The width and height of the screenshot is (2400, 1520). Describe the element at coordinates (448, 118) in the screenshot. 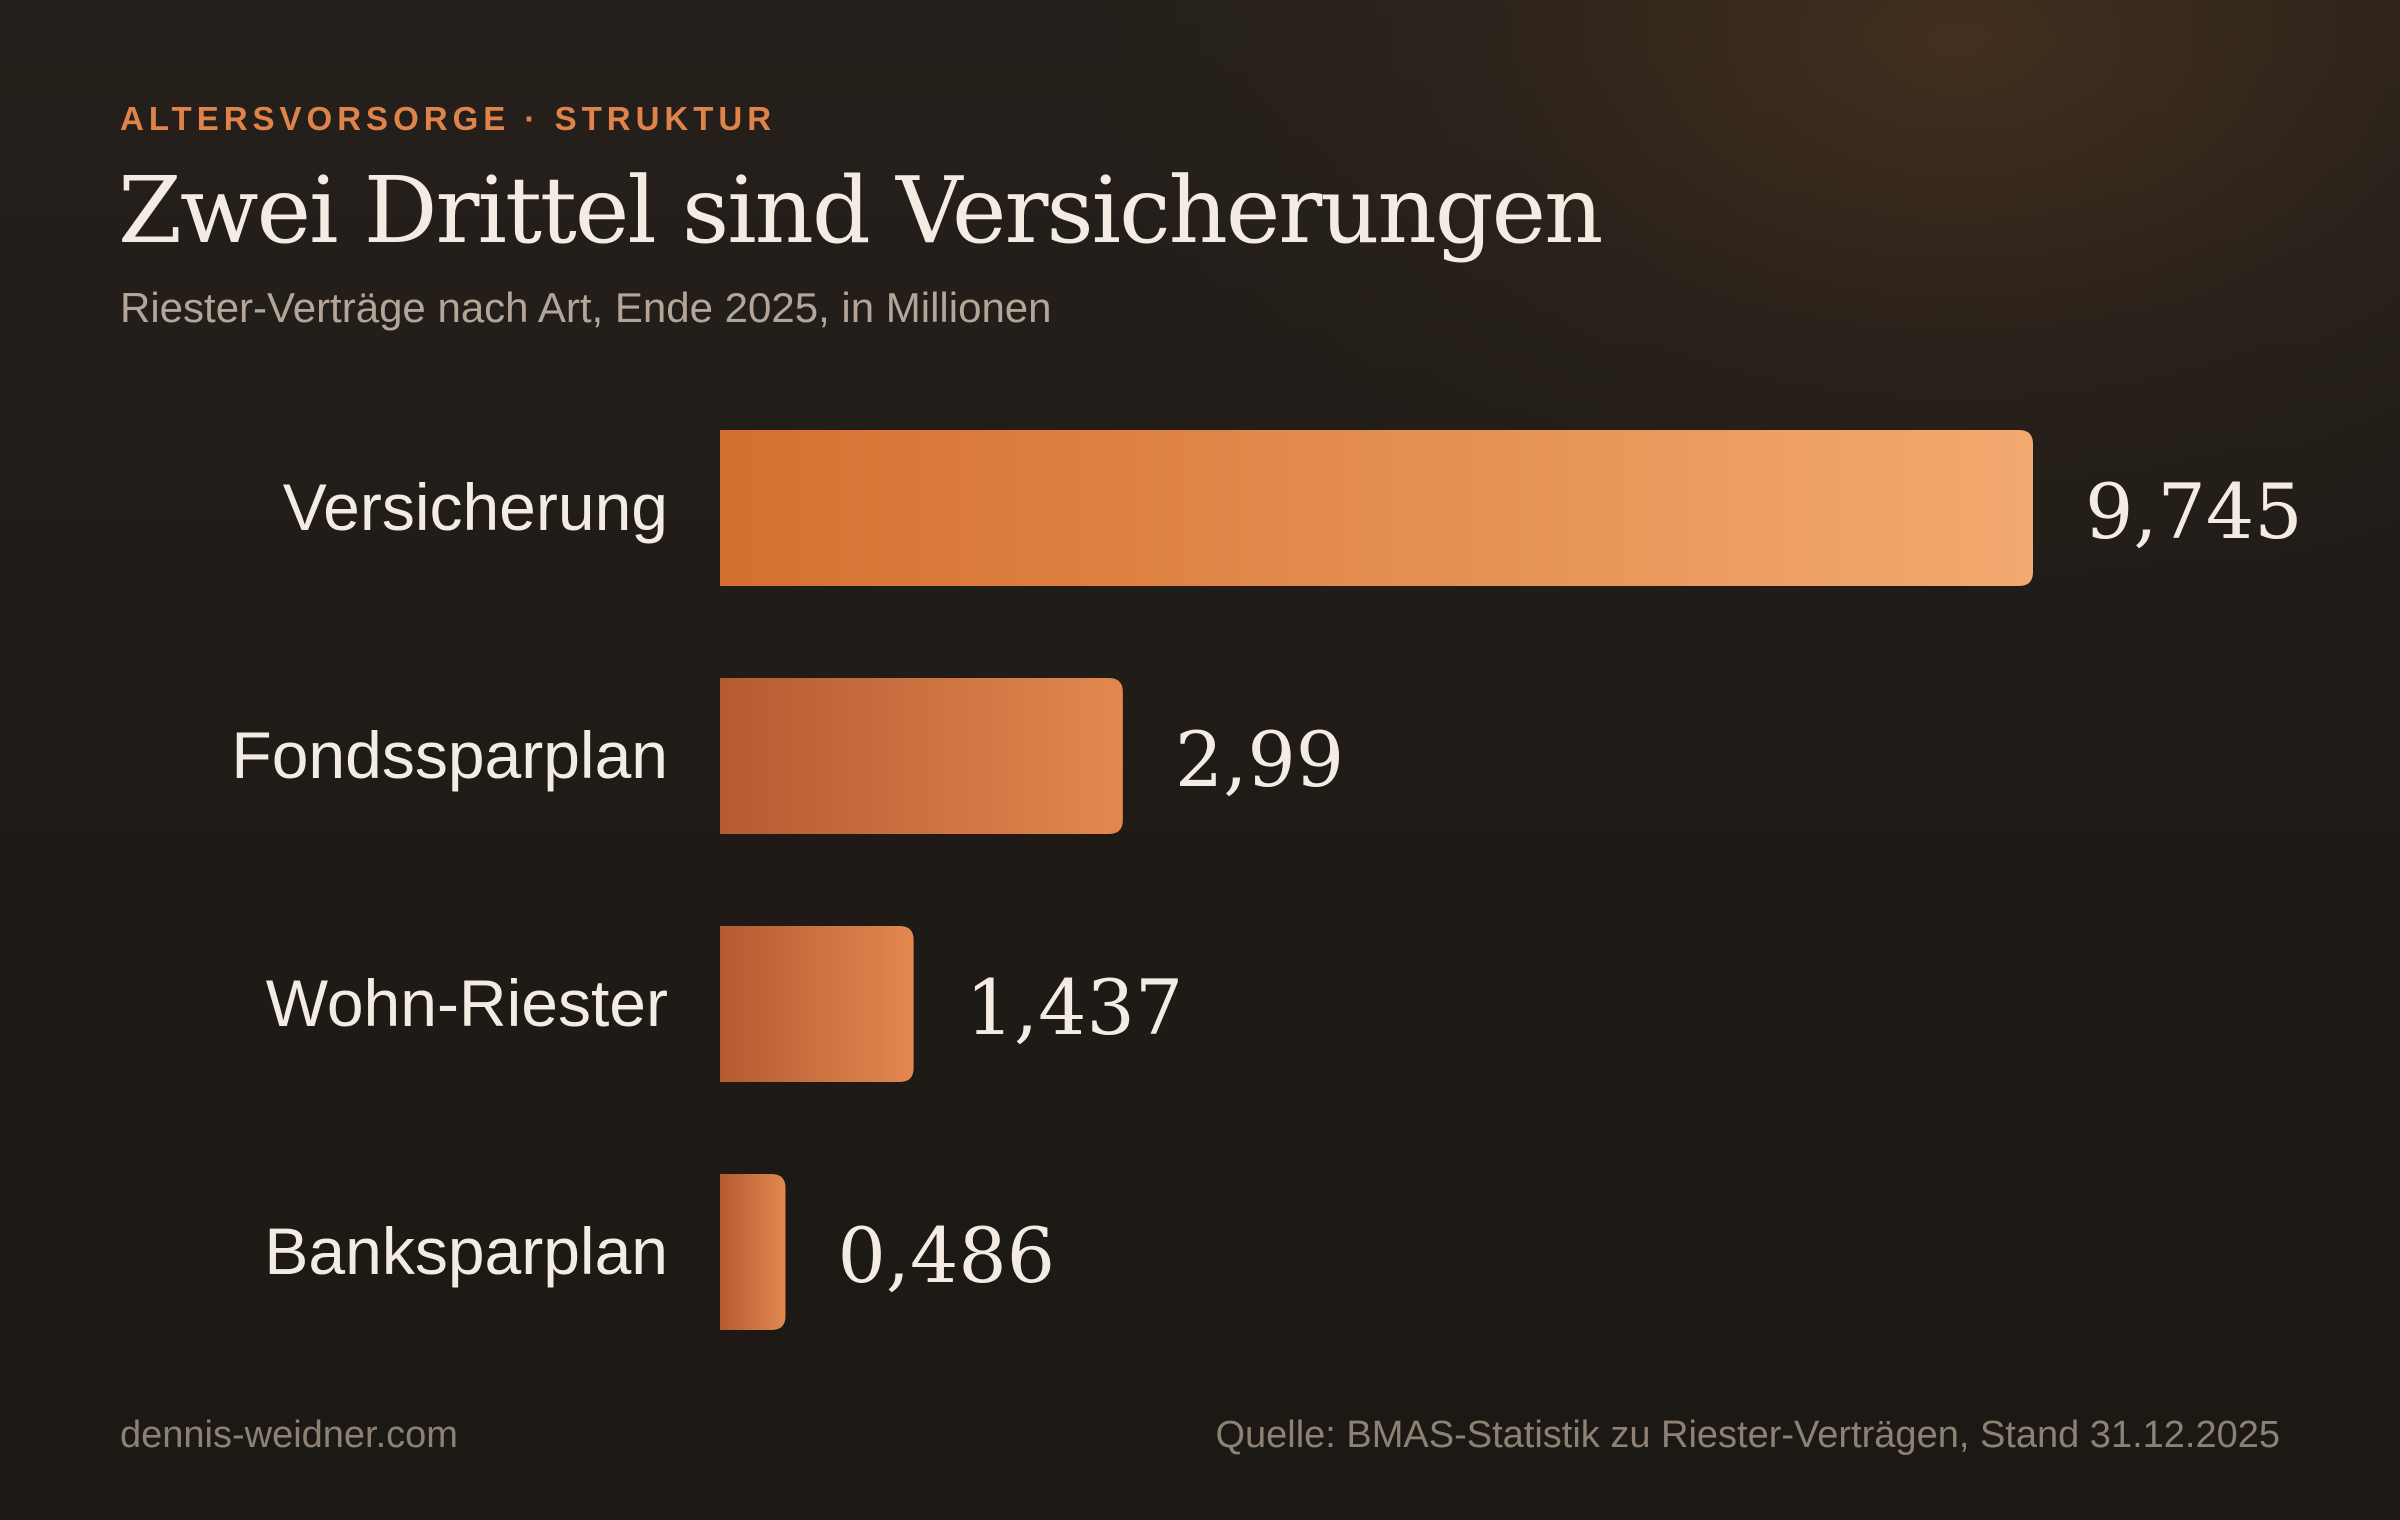

I see `kicker-label: ALTERSVORSORGE · STRUKTUR` at that location.